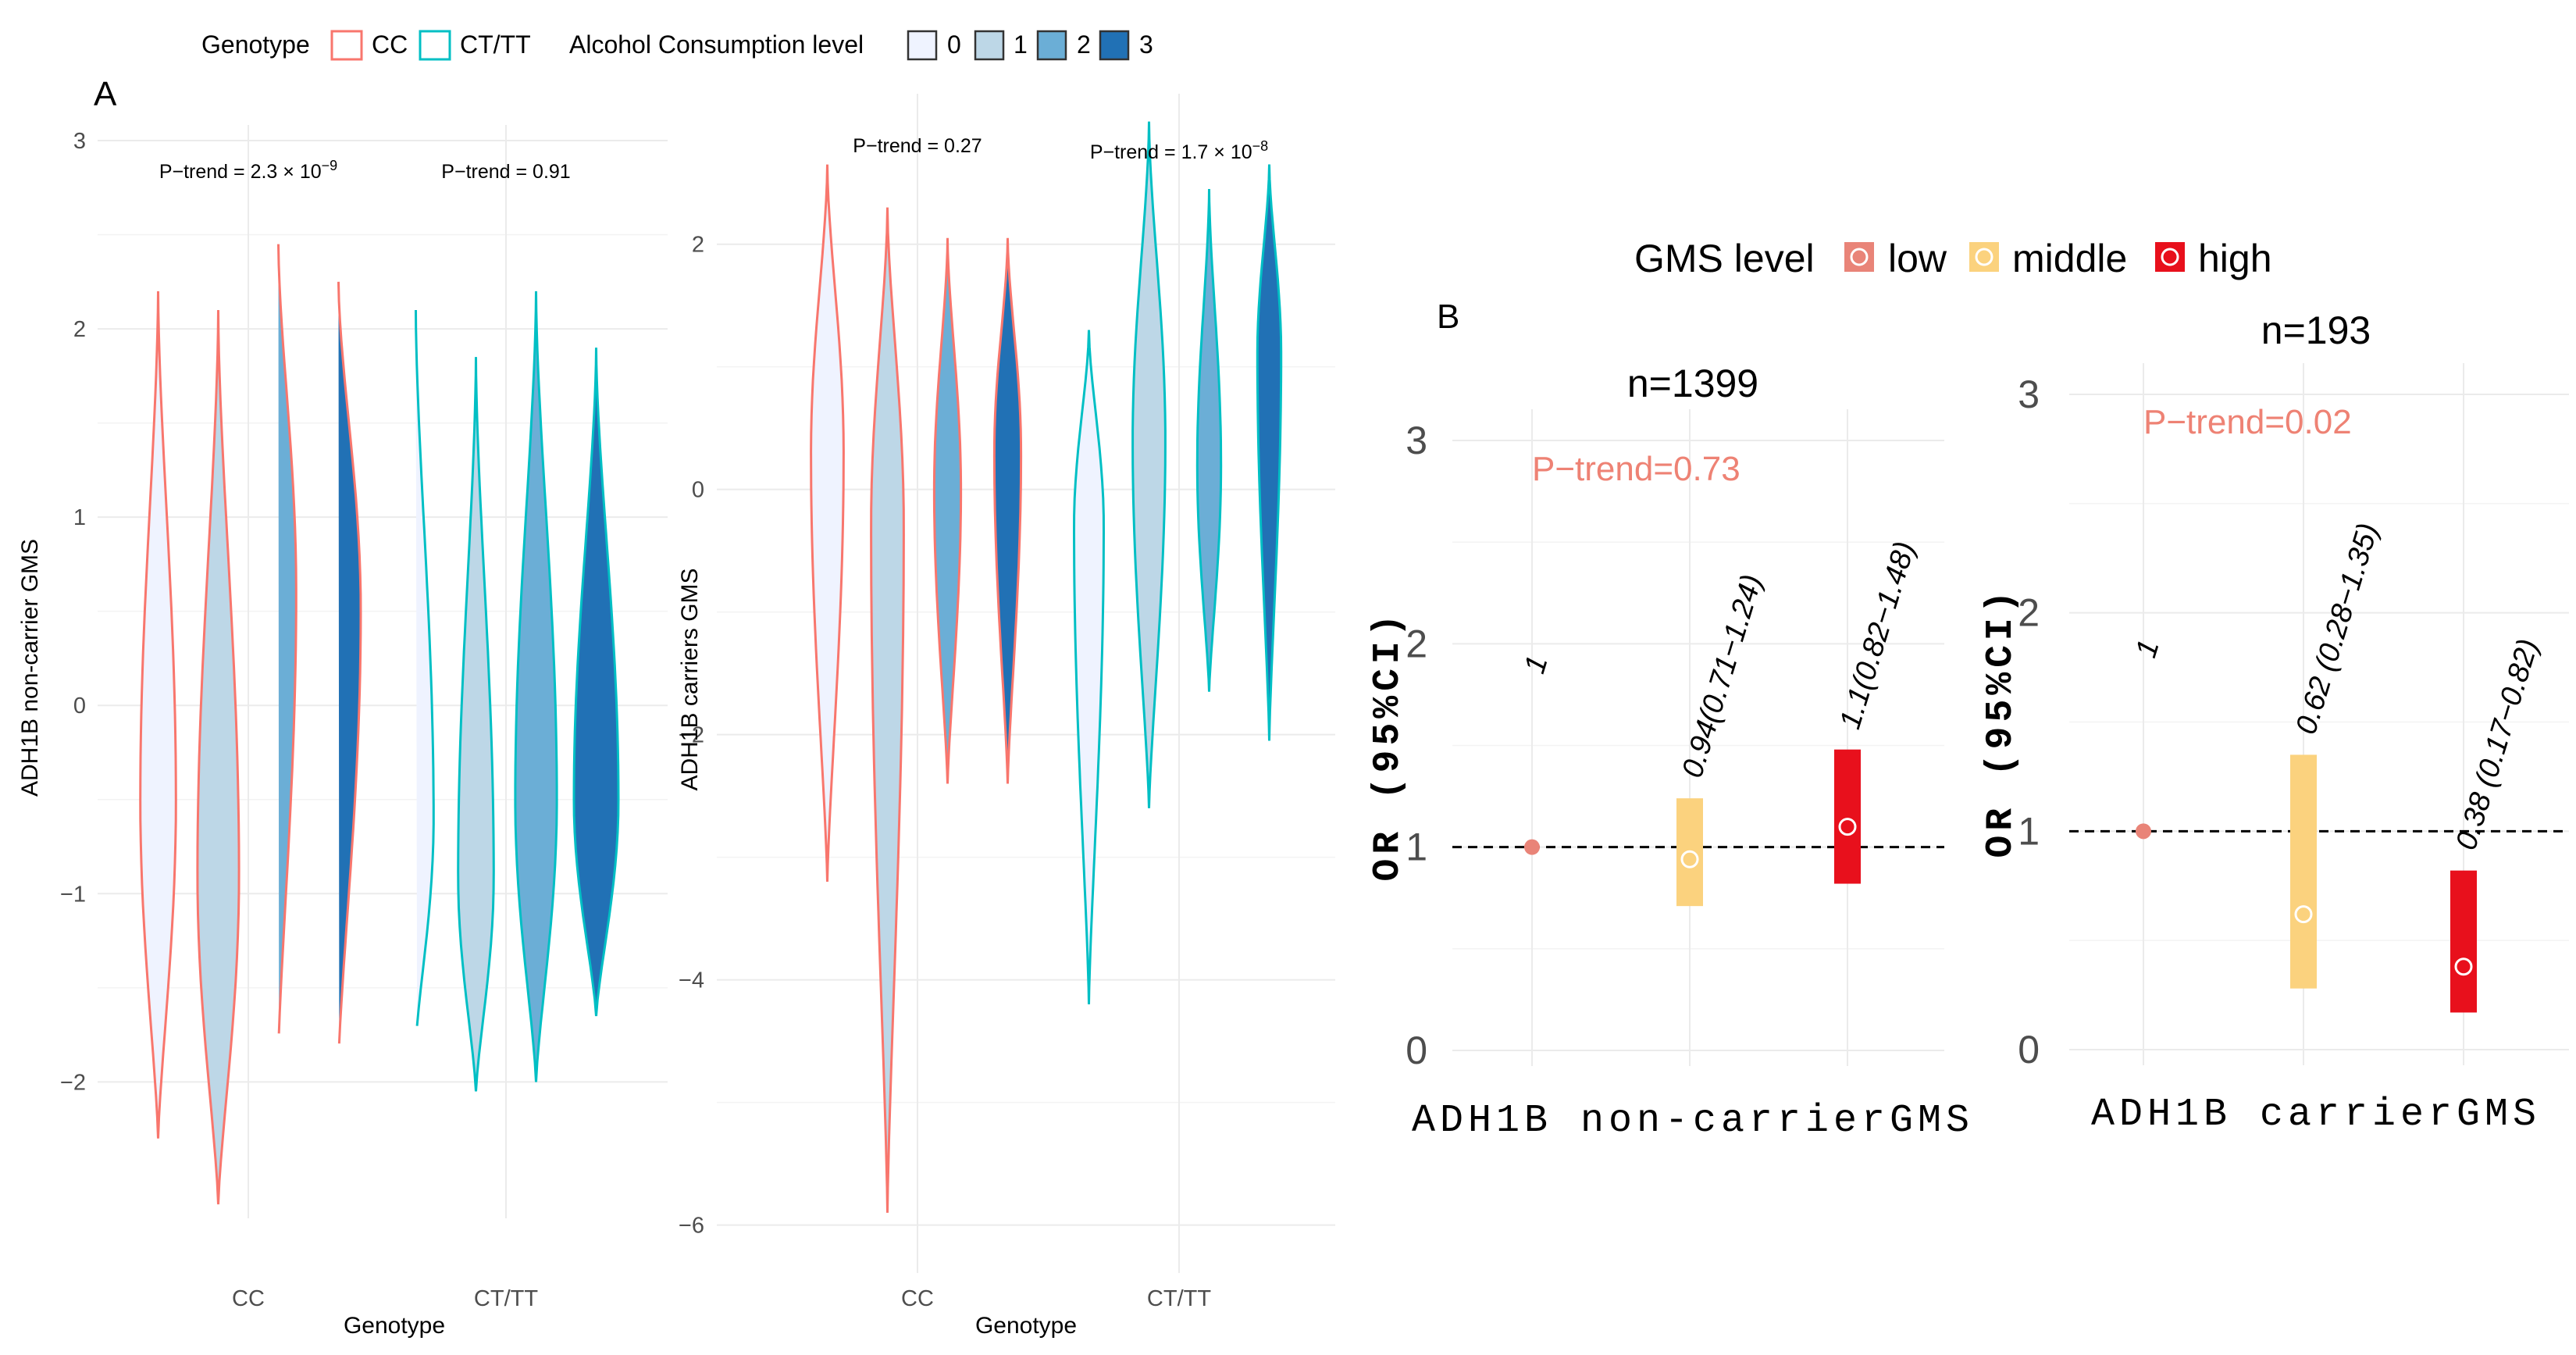 The height and width of the screenshot is (1355, 2576). Describe the element at coordinates (30, 668) in the screenshot. I see `y-axis-title: ADH1B non-carrier GMS` at that location.